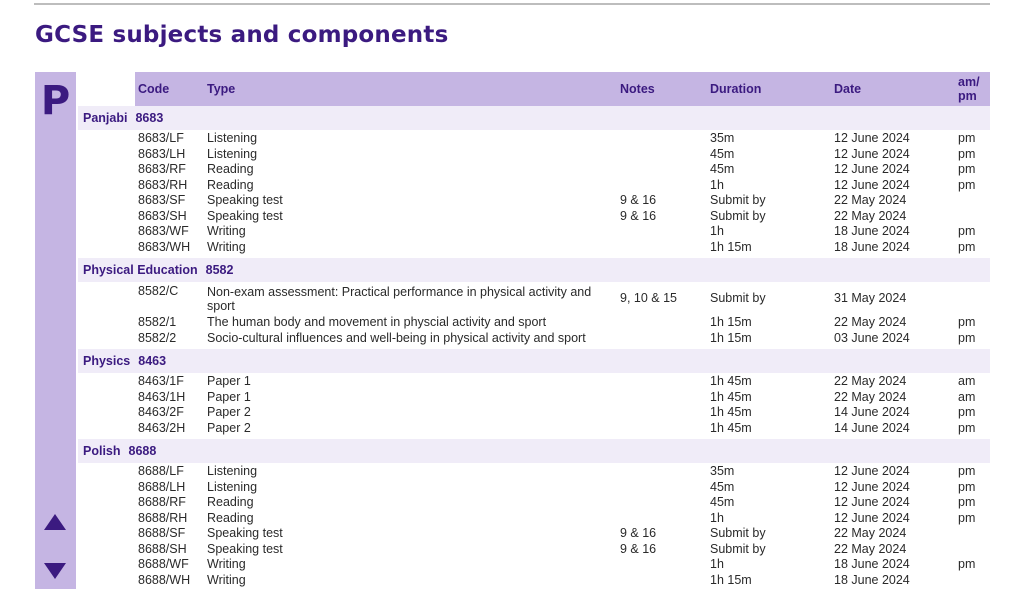 The height and width of the screenshot is (595, 1024). I want to click on subject-name: Physical Education, so click(140, 270).